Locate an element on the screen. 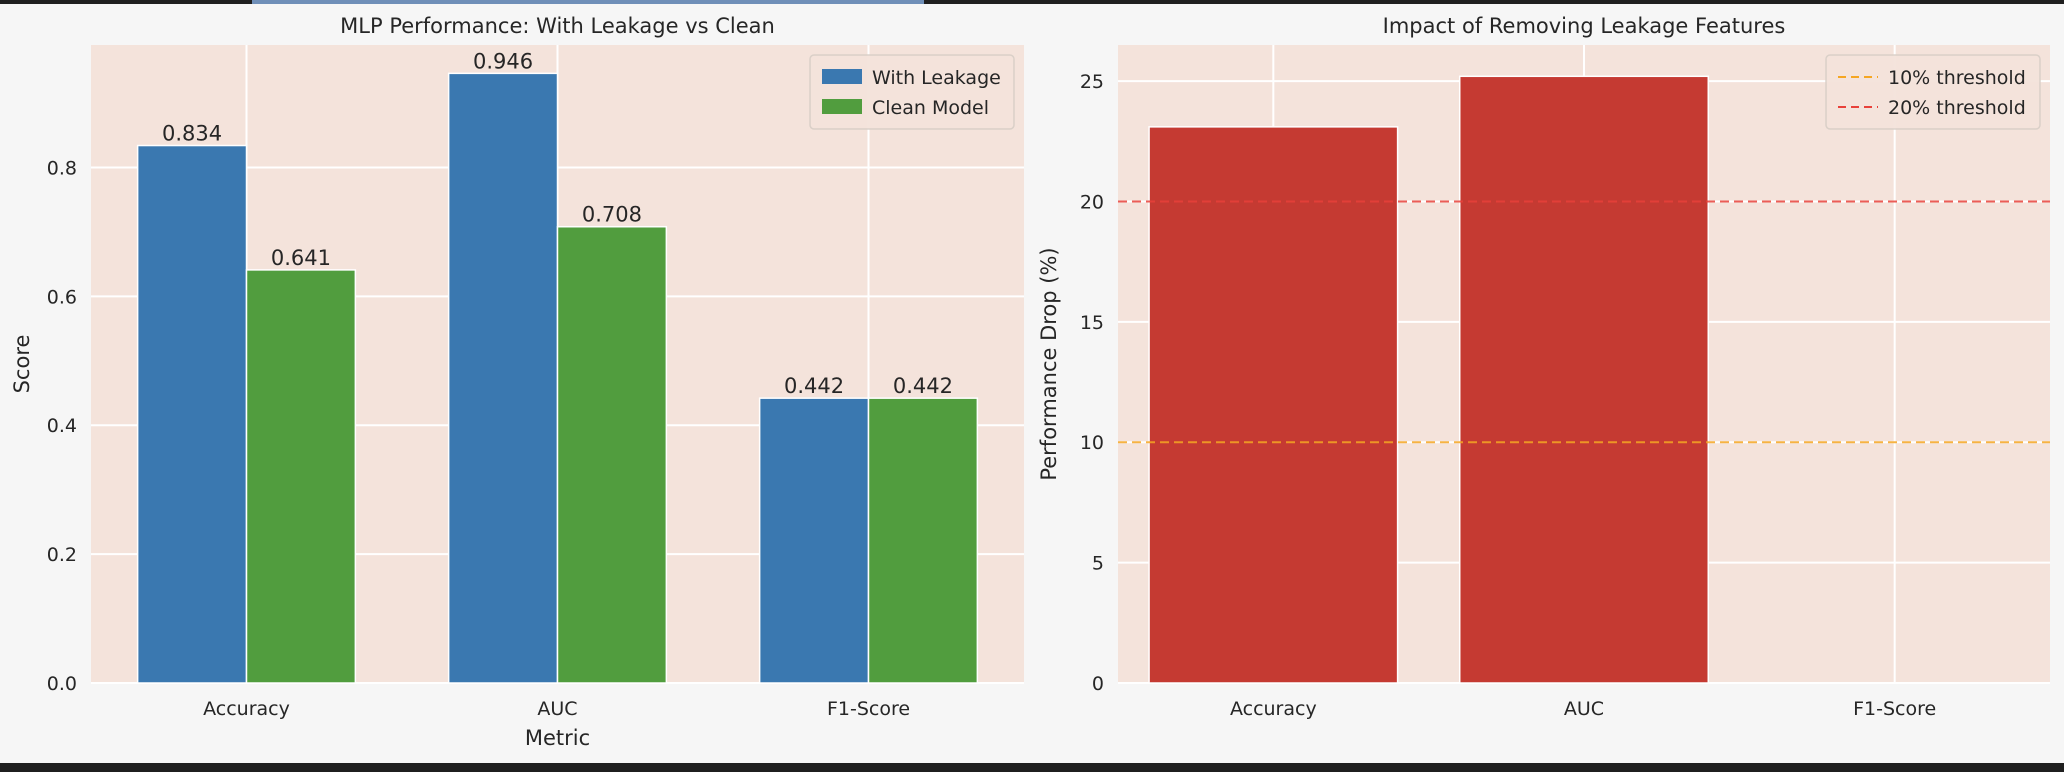 The width and height of the screenshot is (2064, 772). legend-label: With Leakage is located at coordinates (936, 78).